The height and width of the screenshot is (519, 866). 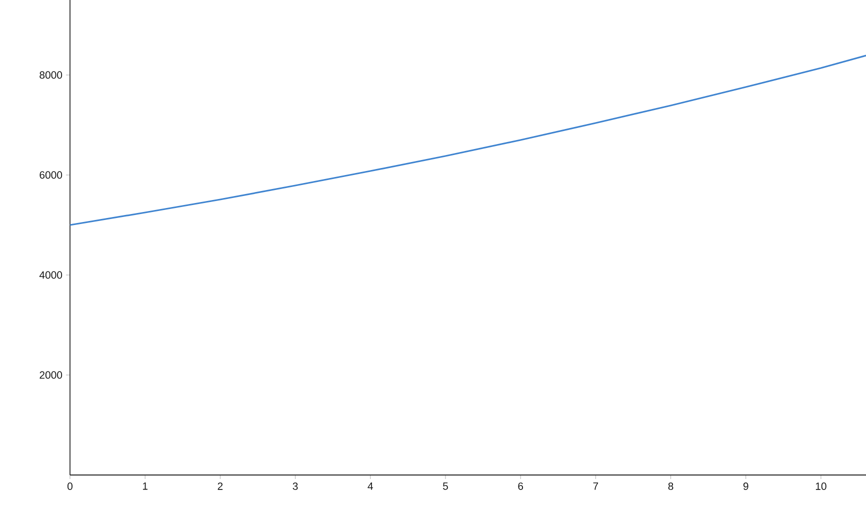 What do you see at coordinates (51, 75) in the screenshot?
I see `y-tick-label: 8000` at bounding box center [51, 75].